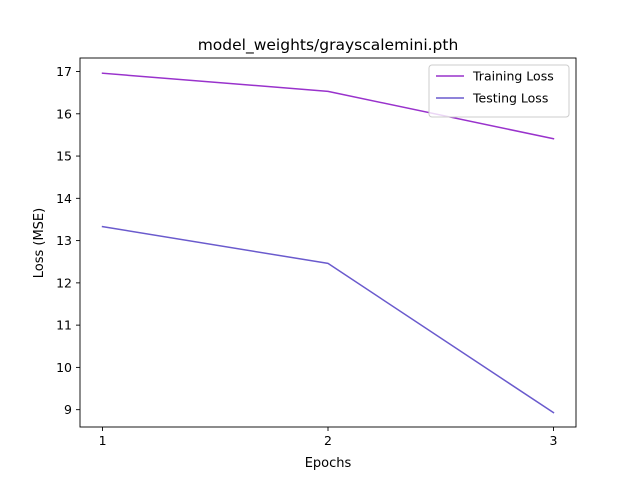  What do you see at coordinates (64, 325) in the screenshot?
I see `y-tick-label: 11` at bounding box center [64, 325].